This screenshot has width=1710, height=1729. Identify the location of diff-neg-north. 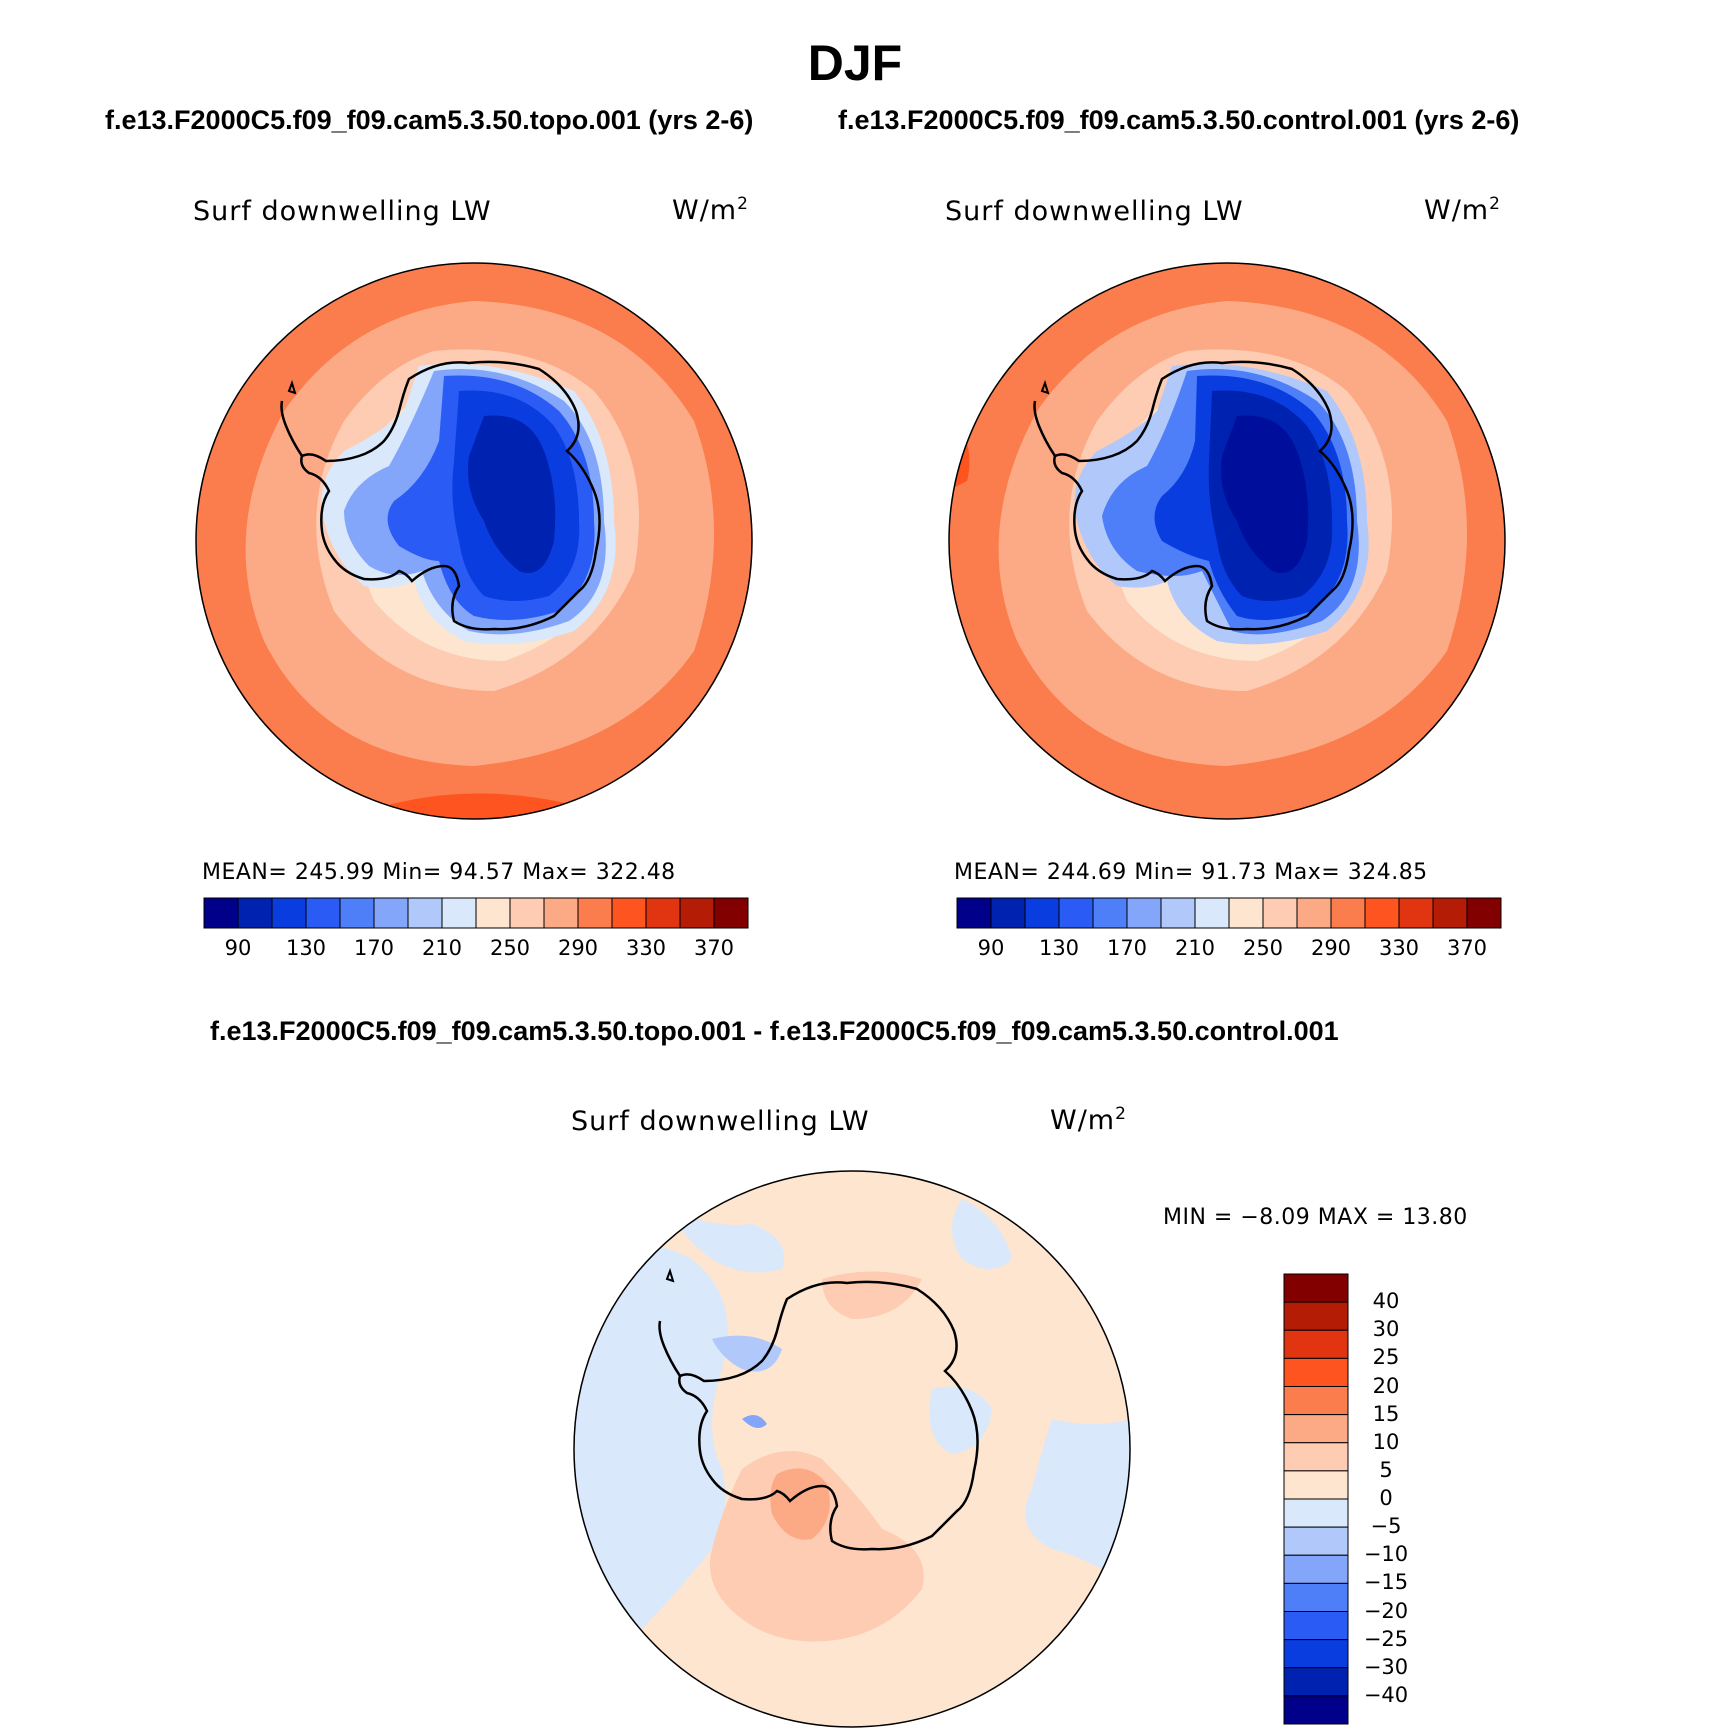
(728, 1241).